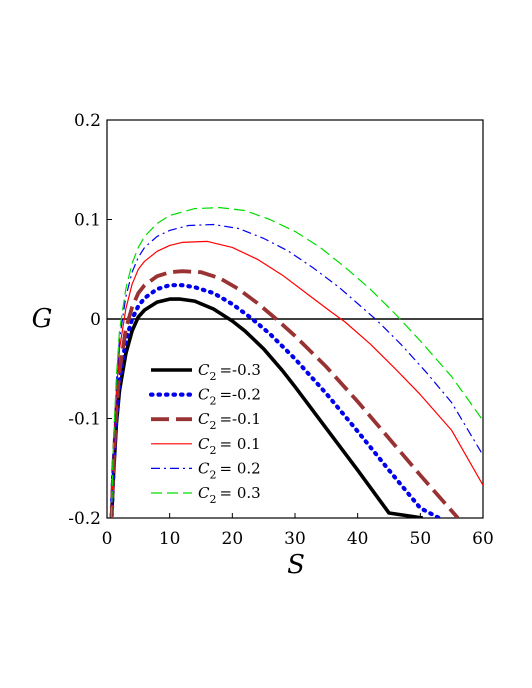 The width and height of the screenshot is (532, 688). I want to click on x-tick-label: 60, so click(483, 539).